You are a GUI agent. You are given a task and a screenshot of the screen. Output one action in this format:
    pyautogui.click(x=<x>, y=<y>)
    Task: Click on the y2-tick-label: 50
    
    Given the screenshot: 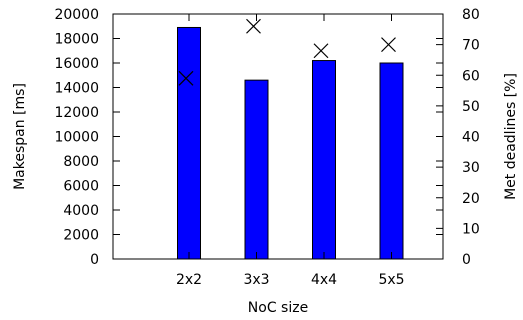 What is the action you would take?
    pyautogui.click(x=471, y=107)
    